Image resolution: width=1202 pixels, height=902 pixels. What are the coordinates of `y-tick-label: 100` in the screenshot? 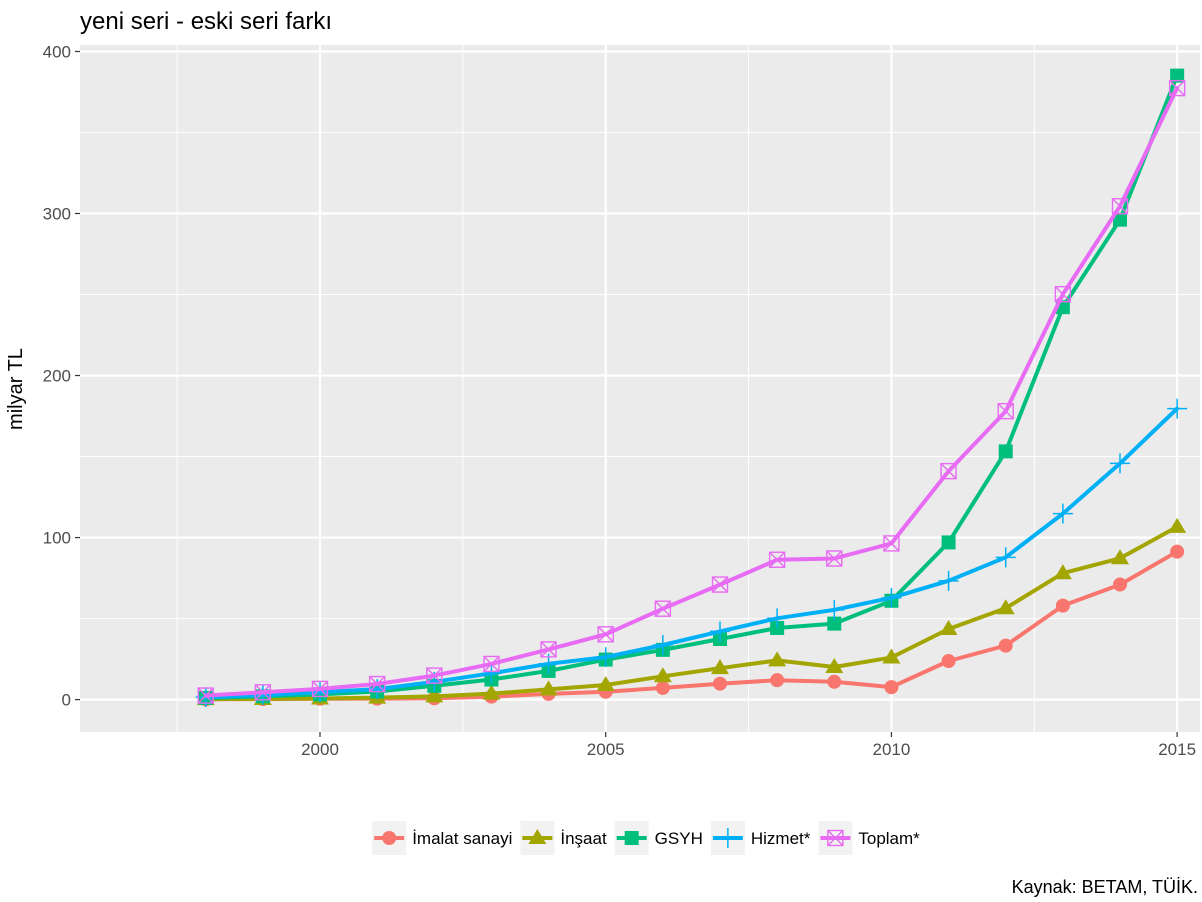 It's located at (57, 538).